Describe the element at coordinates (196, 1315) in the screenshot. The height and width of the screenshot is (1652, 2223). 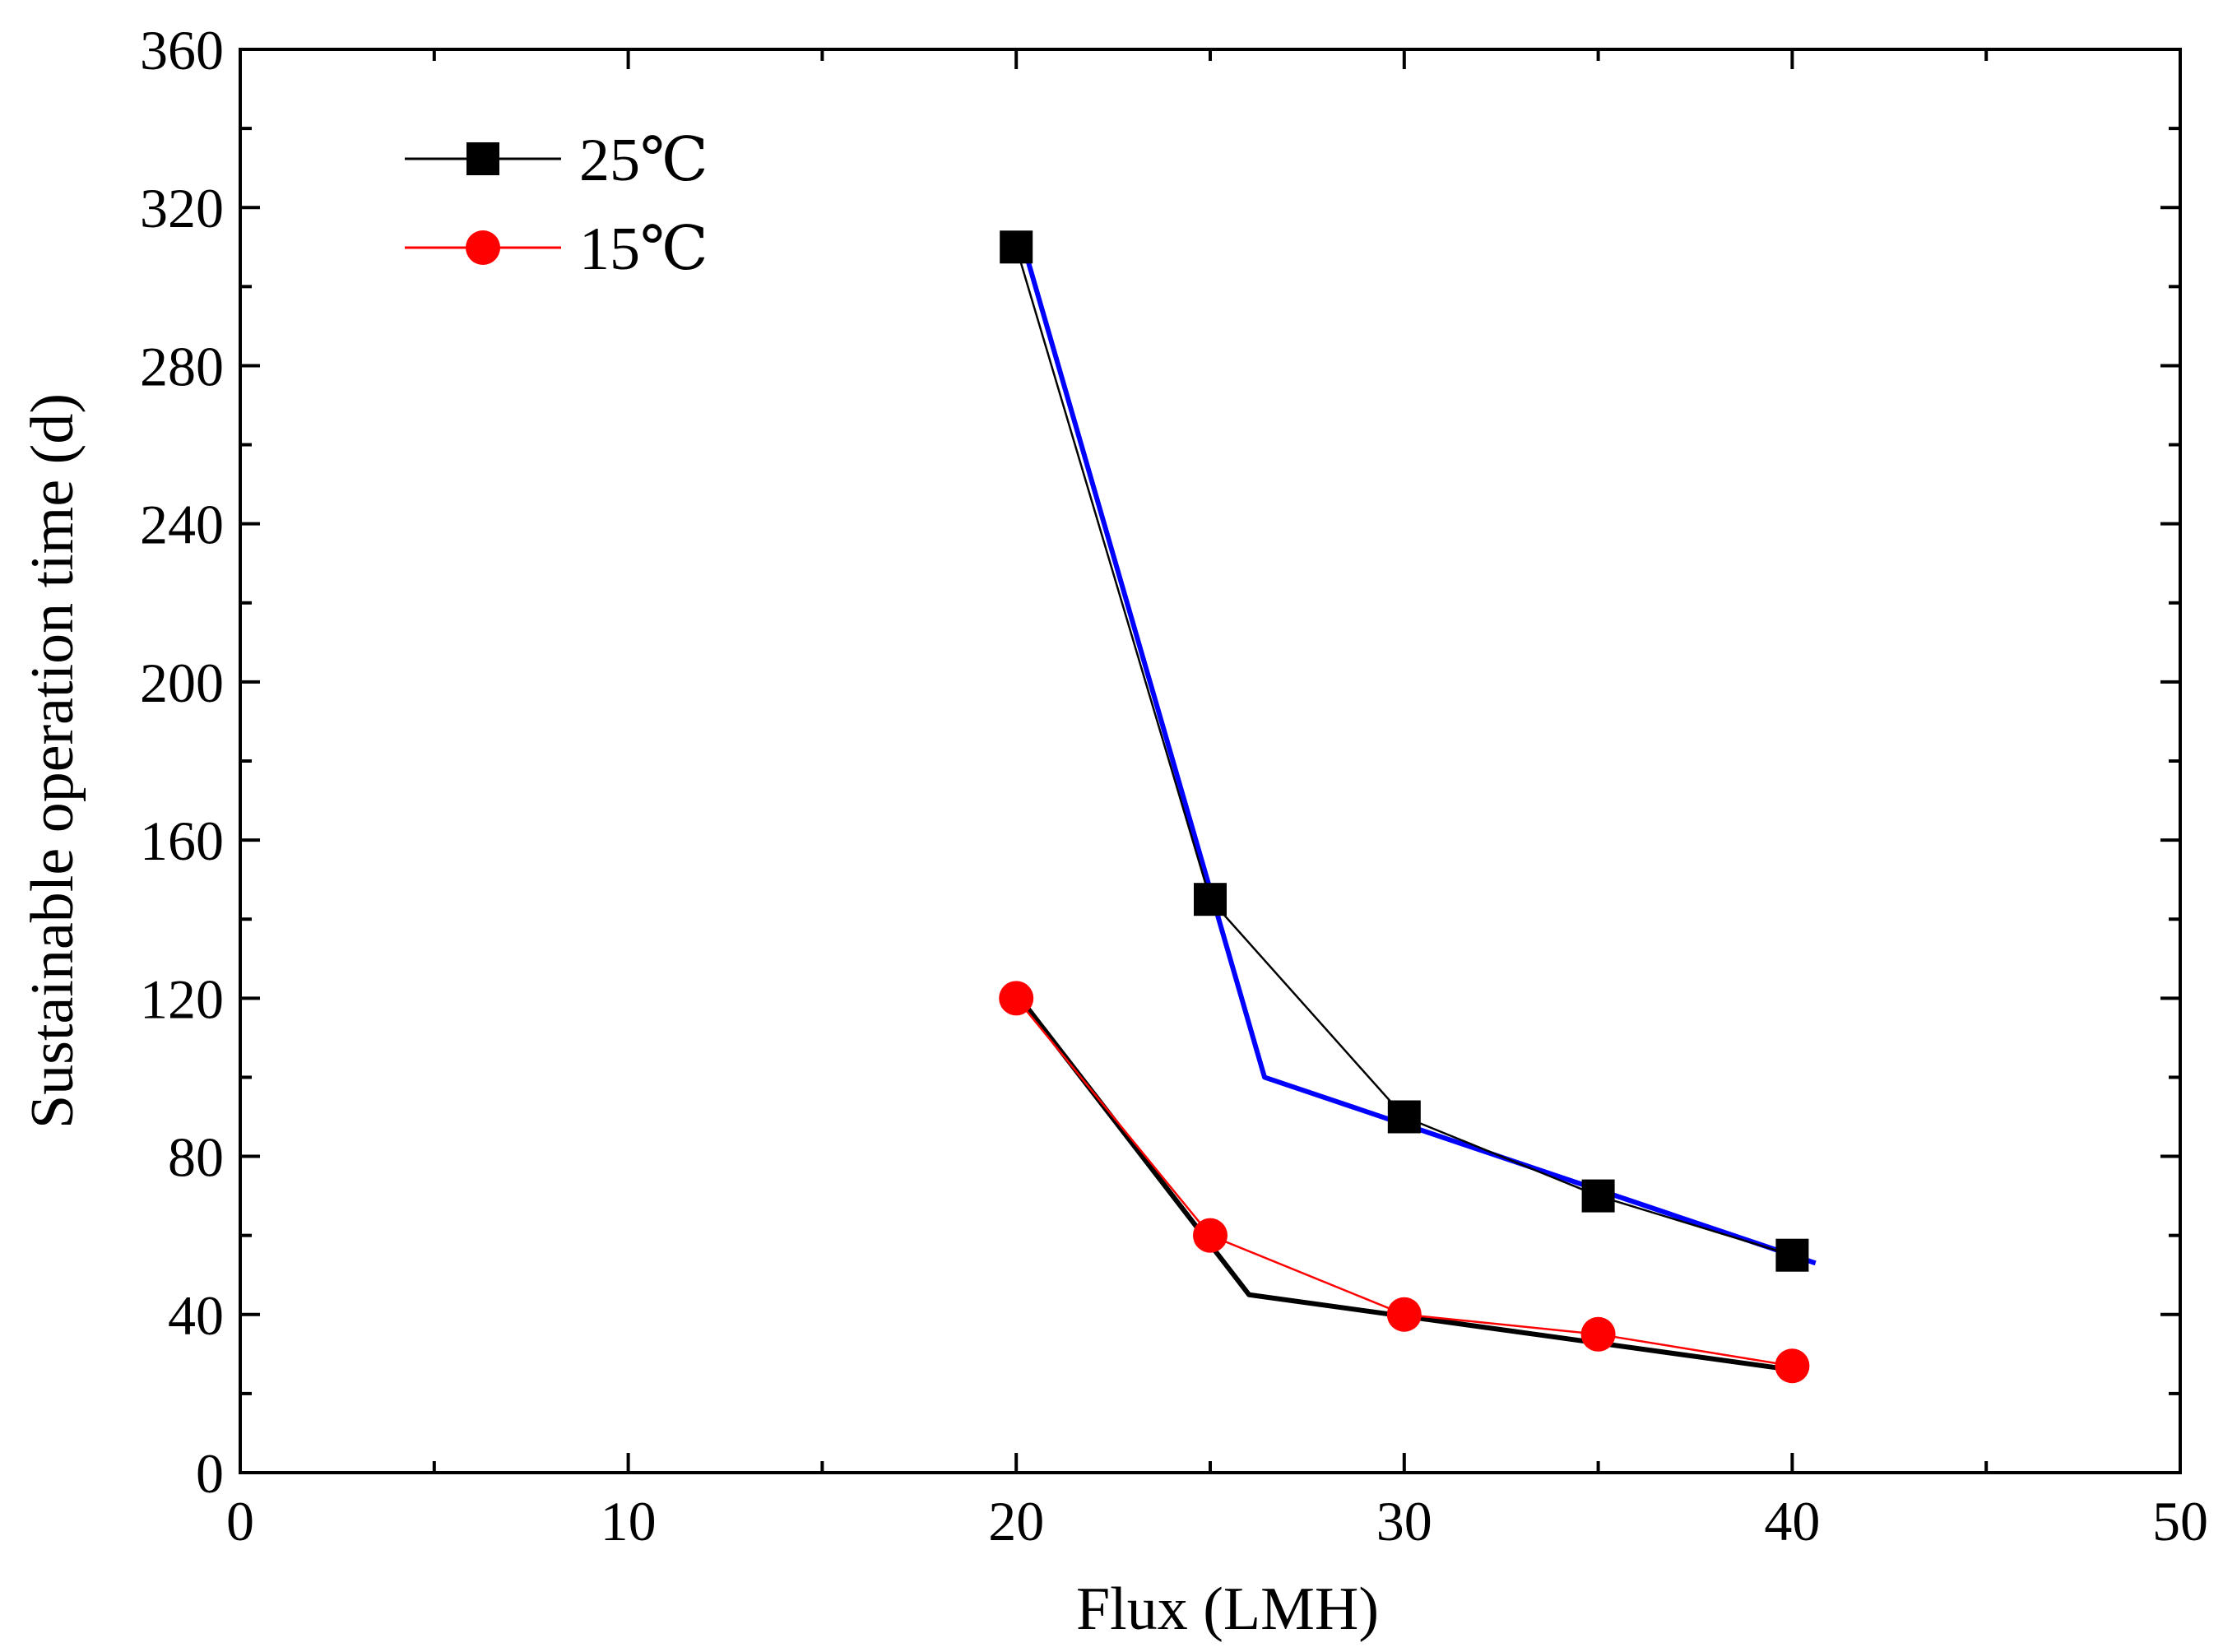
I see `y-tick-label: 40` at that location.